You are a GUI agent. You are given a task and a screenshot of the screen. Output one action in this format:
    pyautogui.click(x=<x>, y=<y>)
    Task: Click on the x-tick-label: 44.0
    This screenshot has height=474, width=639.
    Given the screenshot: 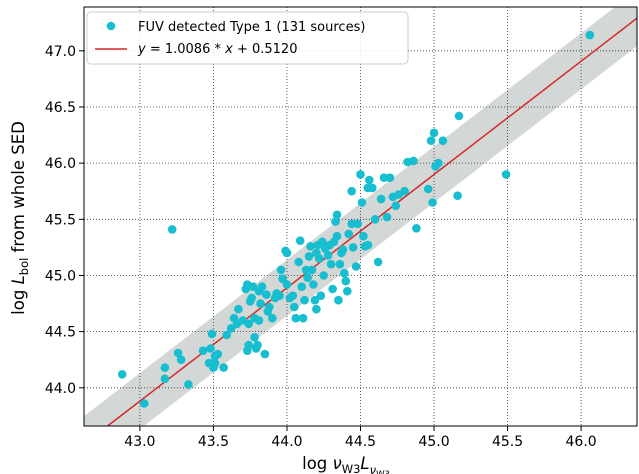 What is the action you would take?
    pyautogui.click(x=286, y=442)
    